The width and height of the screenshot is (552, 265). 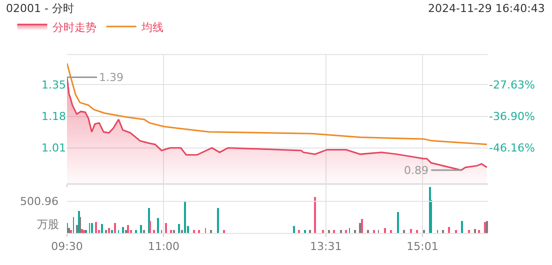 What do you see at coordinates (416, 170) in the screenshot?
I see `annotation: 0.89` at bounding box center [416, 170].